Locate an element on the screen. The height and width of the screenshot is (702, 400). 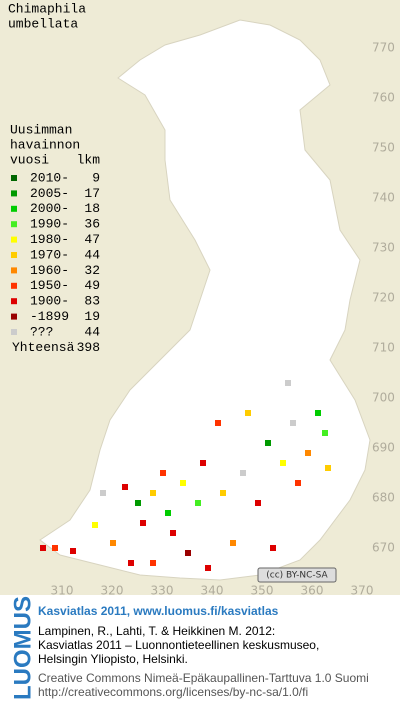
legend-label: 2010- is located at coordinates (49, 177).